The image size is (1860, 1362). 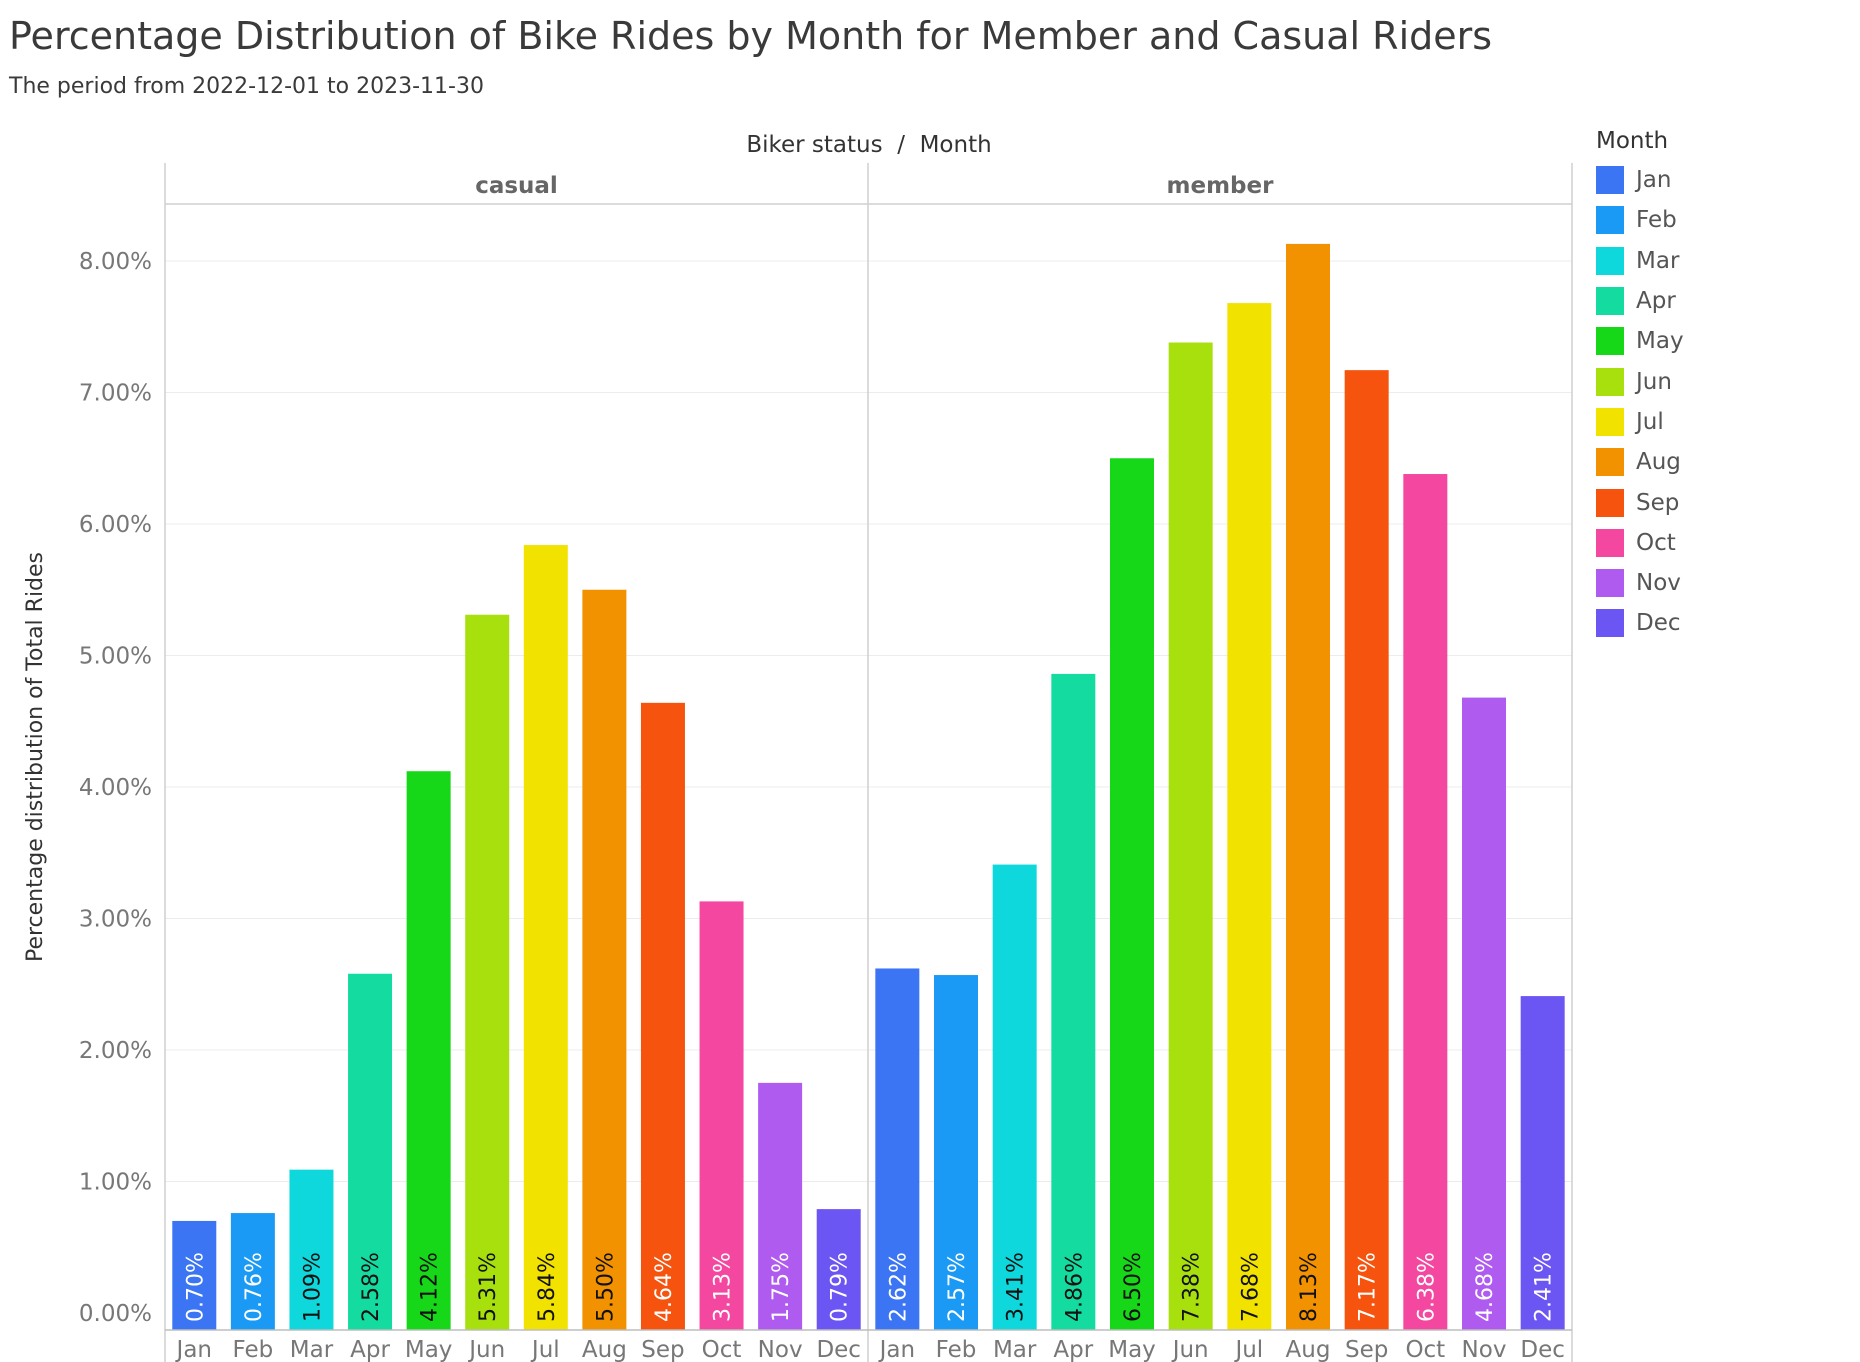 I want to click on legend-item-feb: Feb, so click(x=1640, y=220).